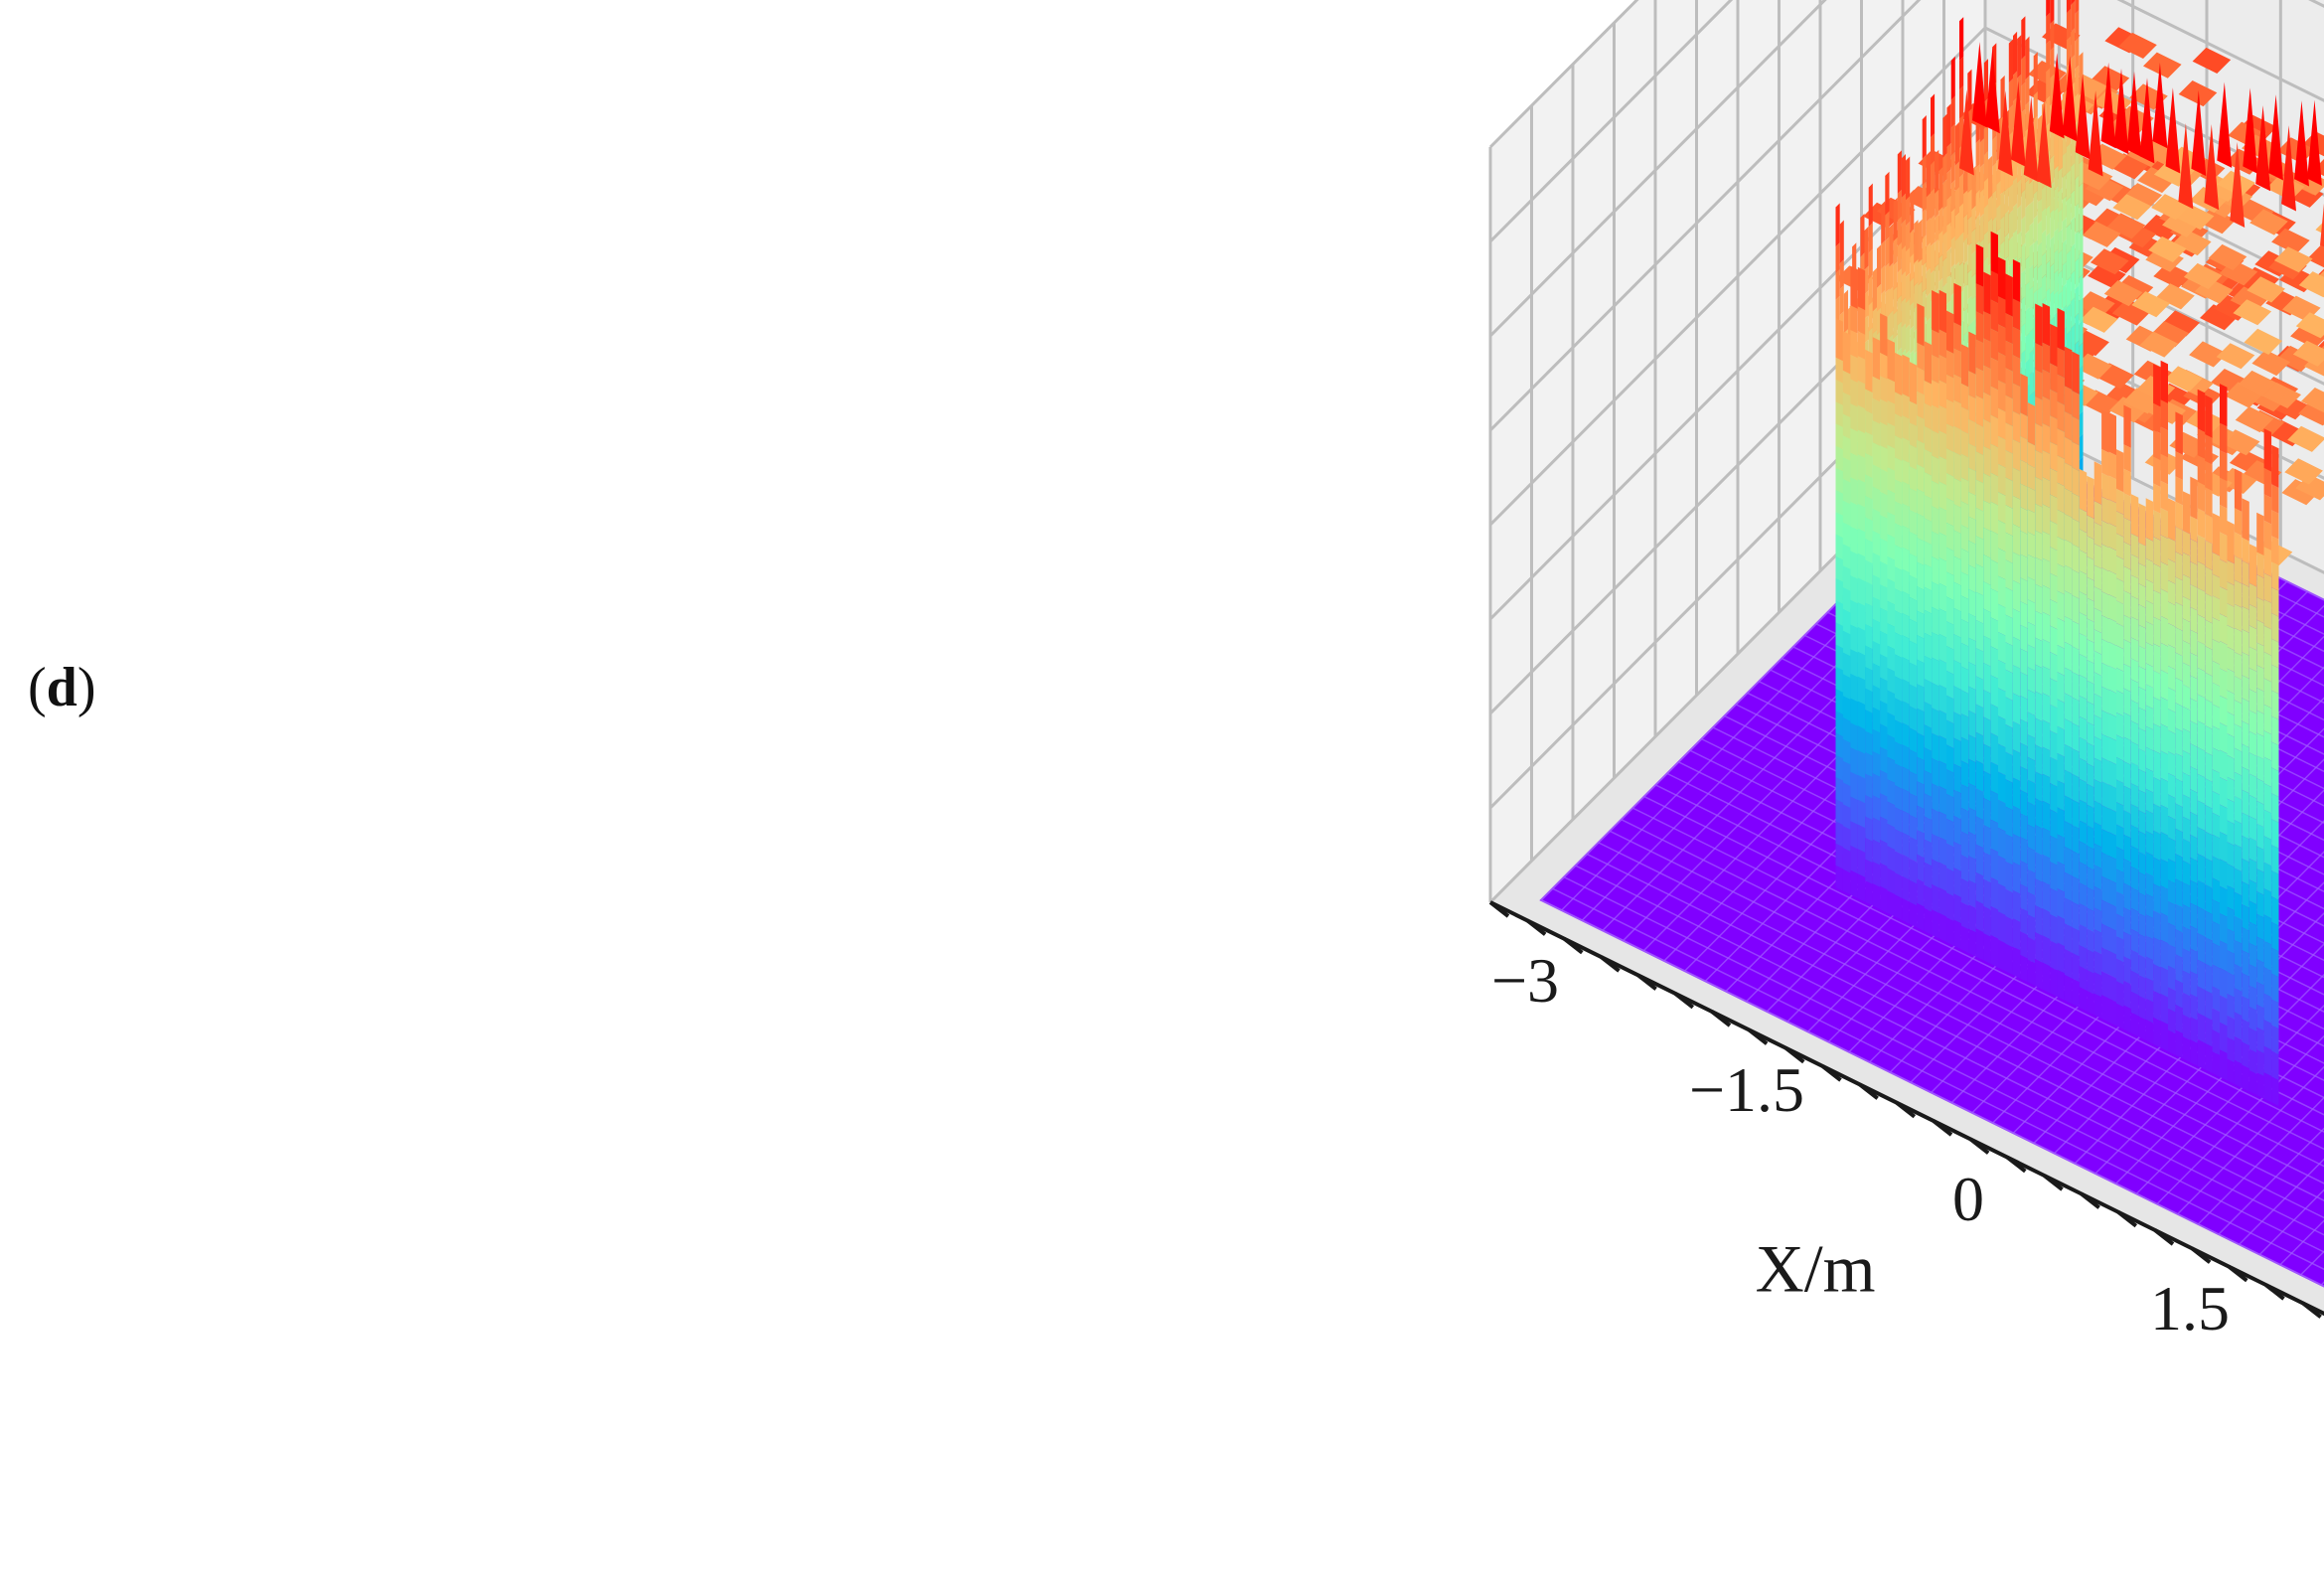  Describe the element at coordinates (1979, 85) in the screenshot. I see `plateau-spike` at that location.